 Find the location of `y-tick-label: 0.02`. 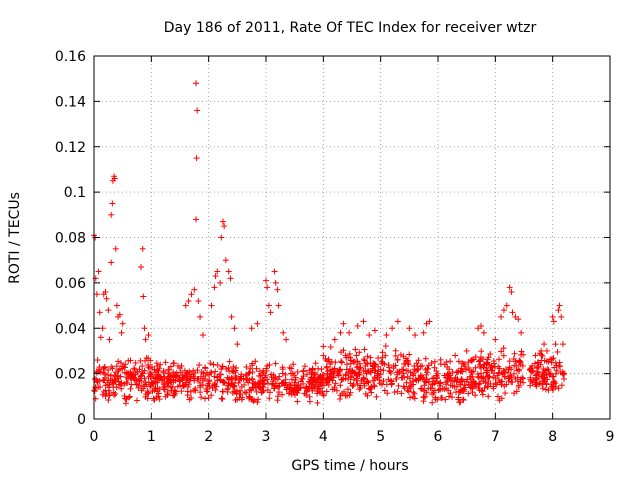

y-tick-label: 0.02 is located at coordinates (70, 375).